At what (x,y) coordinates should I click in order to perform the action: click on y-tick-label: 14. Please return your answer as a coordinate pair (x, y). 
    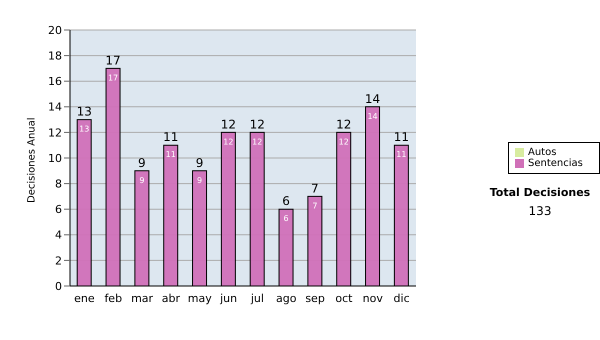
    Looking at the image, I should click on (55, 107).